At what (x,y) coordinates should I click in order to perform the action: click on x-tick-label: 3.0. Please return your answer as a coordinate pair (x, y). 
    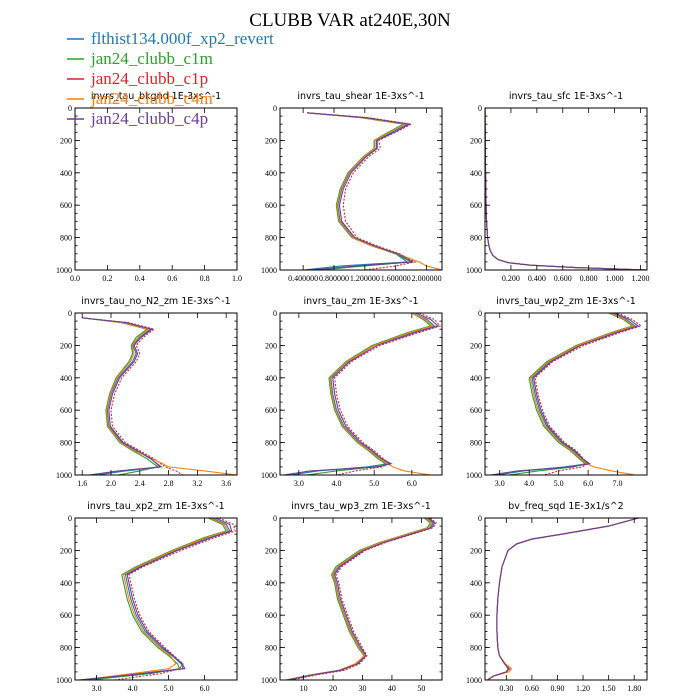
    Looking at the image, I should click on (500, 483).